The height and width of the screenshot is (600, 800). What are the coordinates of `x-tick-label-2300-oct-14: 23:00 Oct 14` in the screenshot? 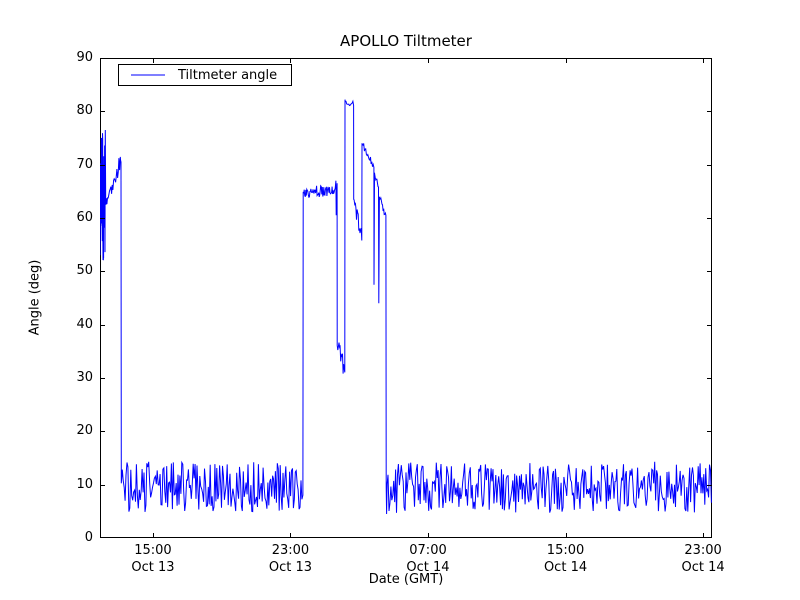 It's located at (703, 559).